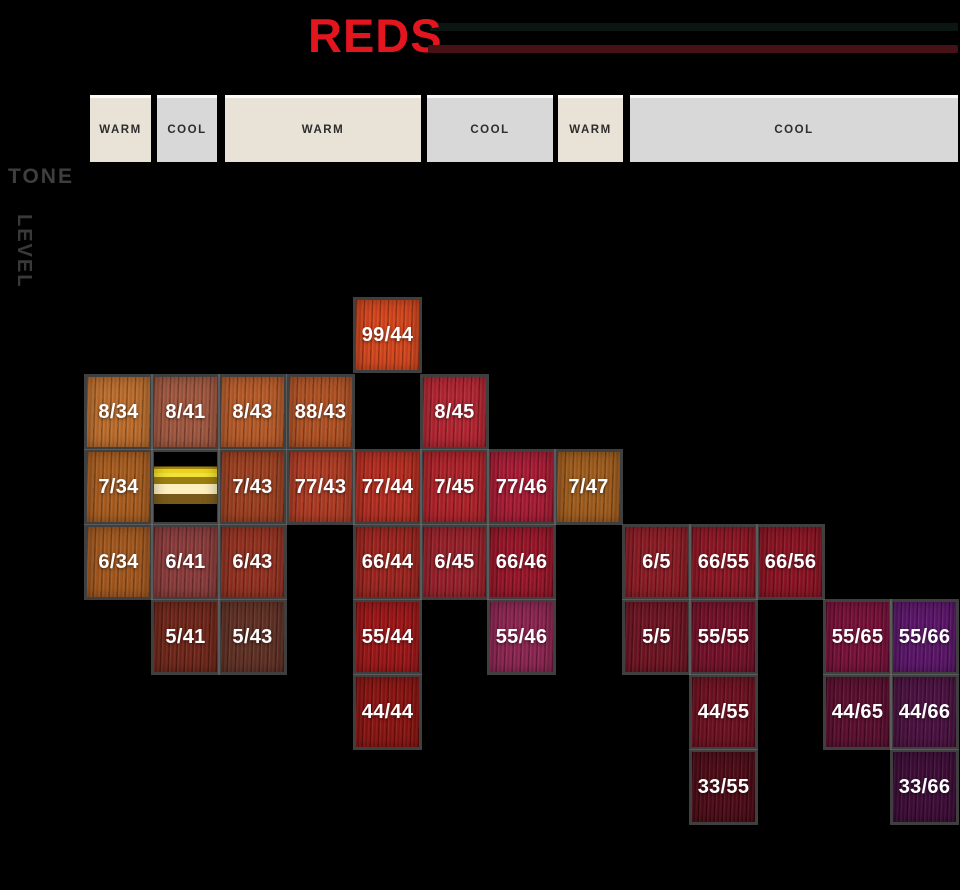 The image size is (960, 890). I want to click on swatch-5-43: 5/43, so click(252, 637).